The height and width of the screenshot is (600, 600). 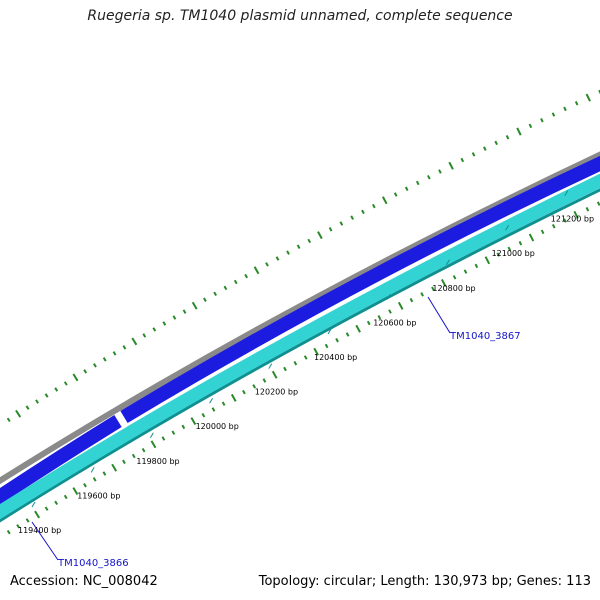 What do you see at coordinates (39, 530) in the screenshot?
I see `ruler-label: 119400 bp` at bounding box center [39, 530].